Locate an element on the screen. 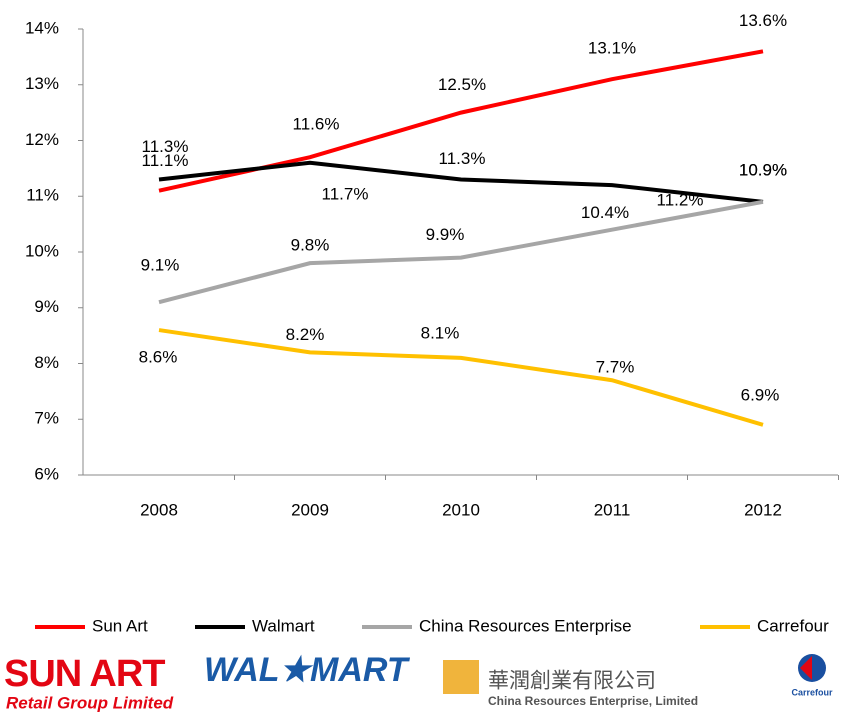  data-label: 13.6% is located at coordinates (763, 20).